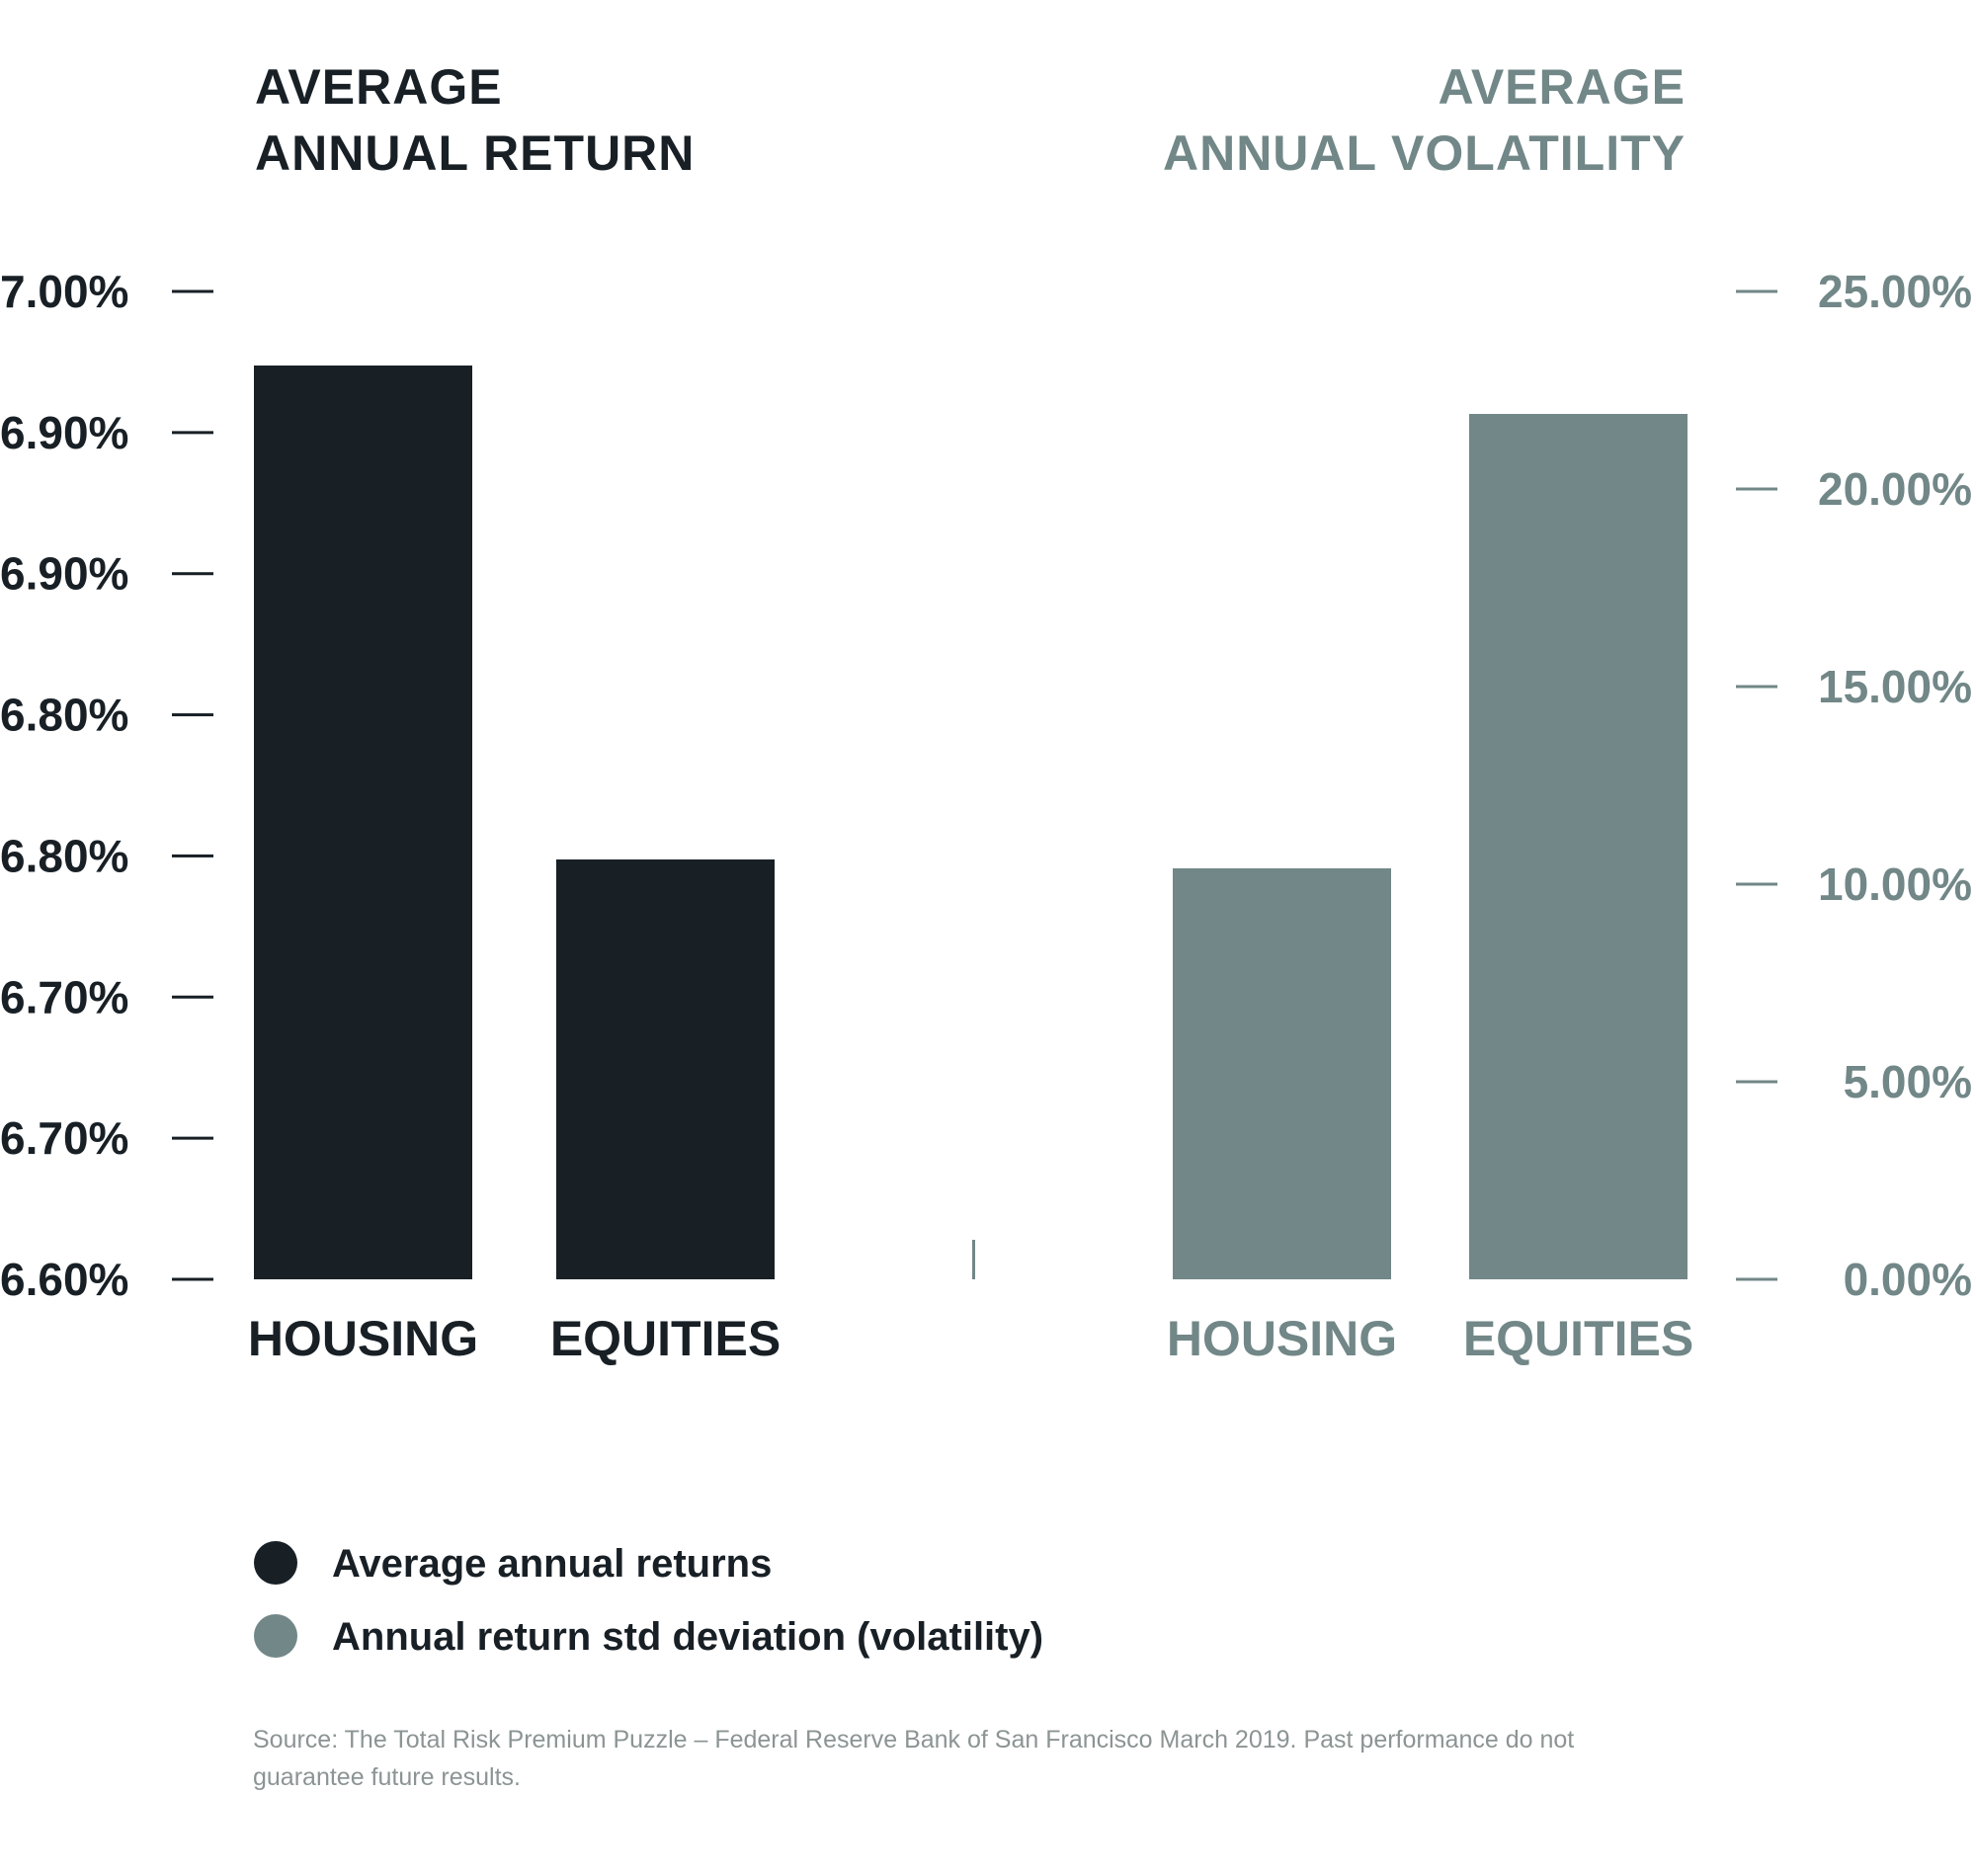 The height and width of the screenshot is (1876, 1976). I want to click on center-divider, so click(973, 1259).